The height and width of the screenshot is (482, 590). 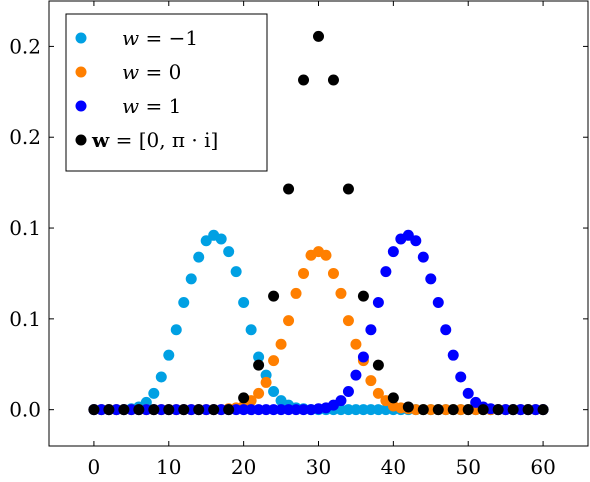 What do you see at coordinates (467, 467) in the screenshot?
I see `x-tick-label: 50` at bounding box center [467, 467].